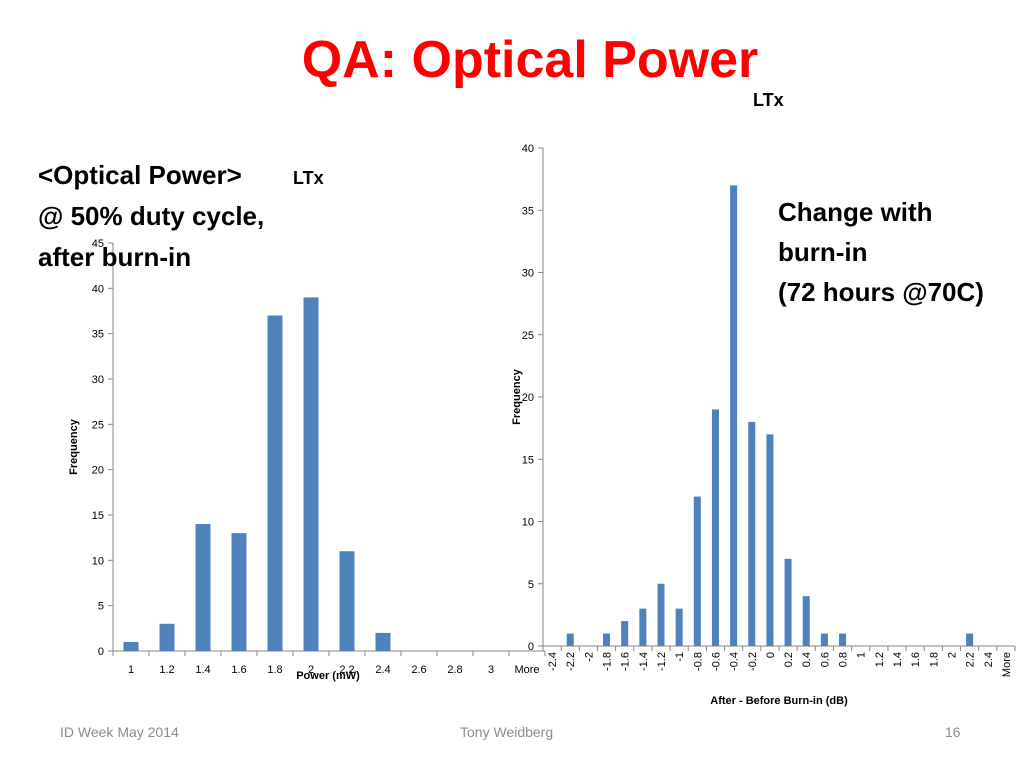 This screenshot has width=1024, height=768. I want to click on bar--0.6, so click(715, 527).